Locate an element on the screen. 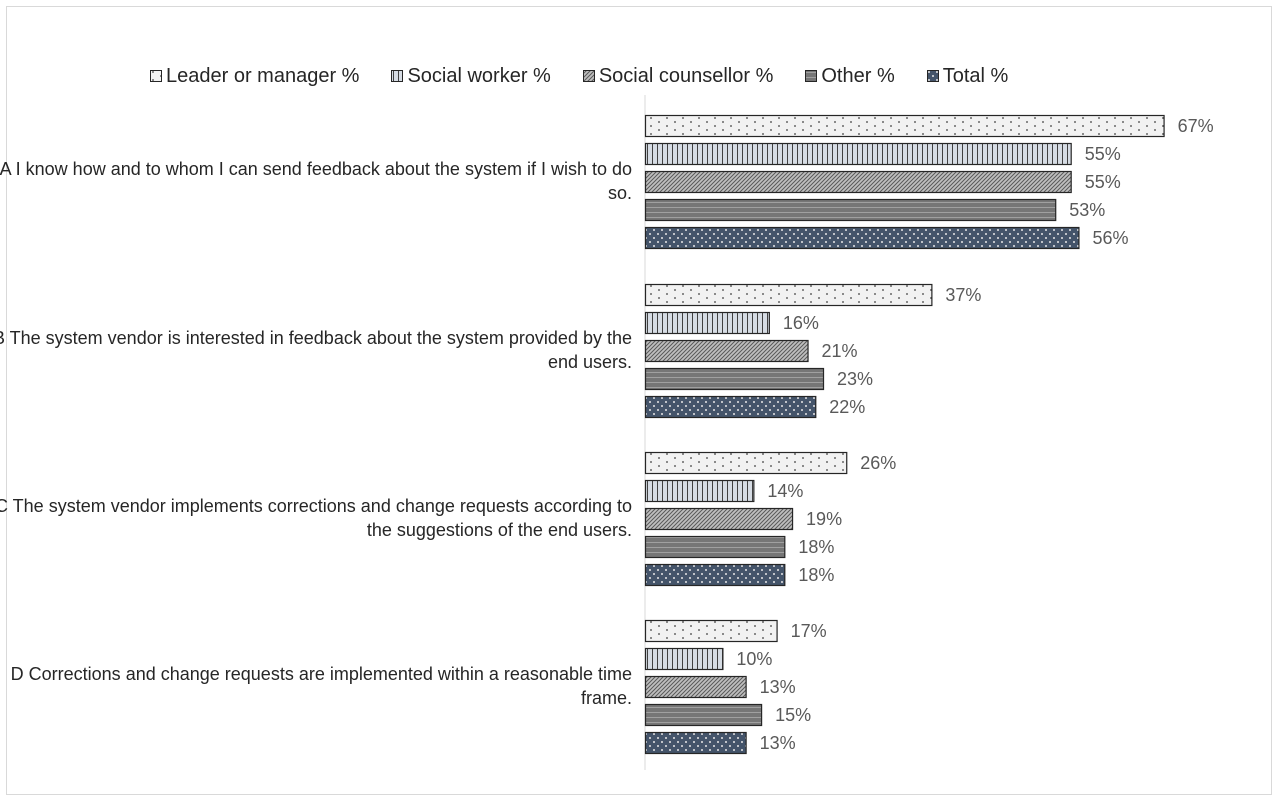 This screenshot has width=1274, height=797. legend-item-social-worker: Social worker % is located at coordinates (471, 76).